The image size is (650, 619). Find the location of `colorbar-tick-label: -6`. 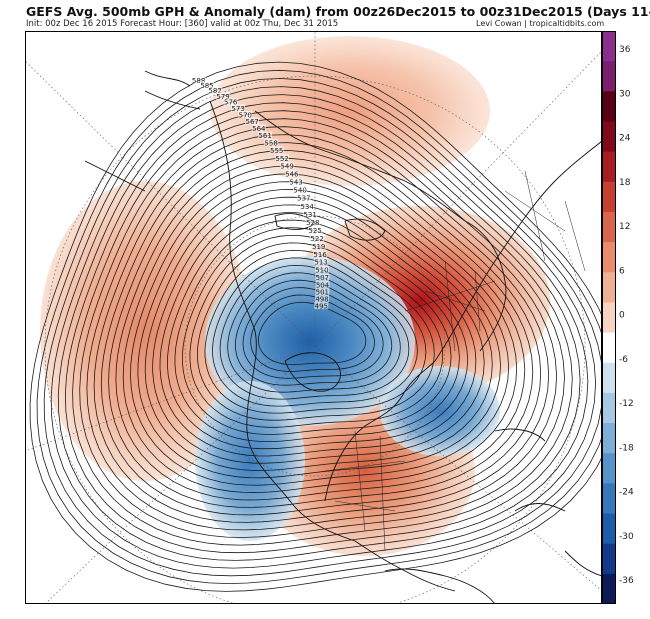

colorbar-tick-label: -6 is located at coordinates (623, 360).